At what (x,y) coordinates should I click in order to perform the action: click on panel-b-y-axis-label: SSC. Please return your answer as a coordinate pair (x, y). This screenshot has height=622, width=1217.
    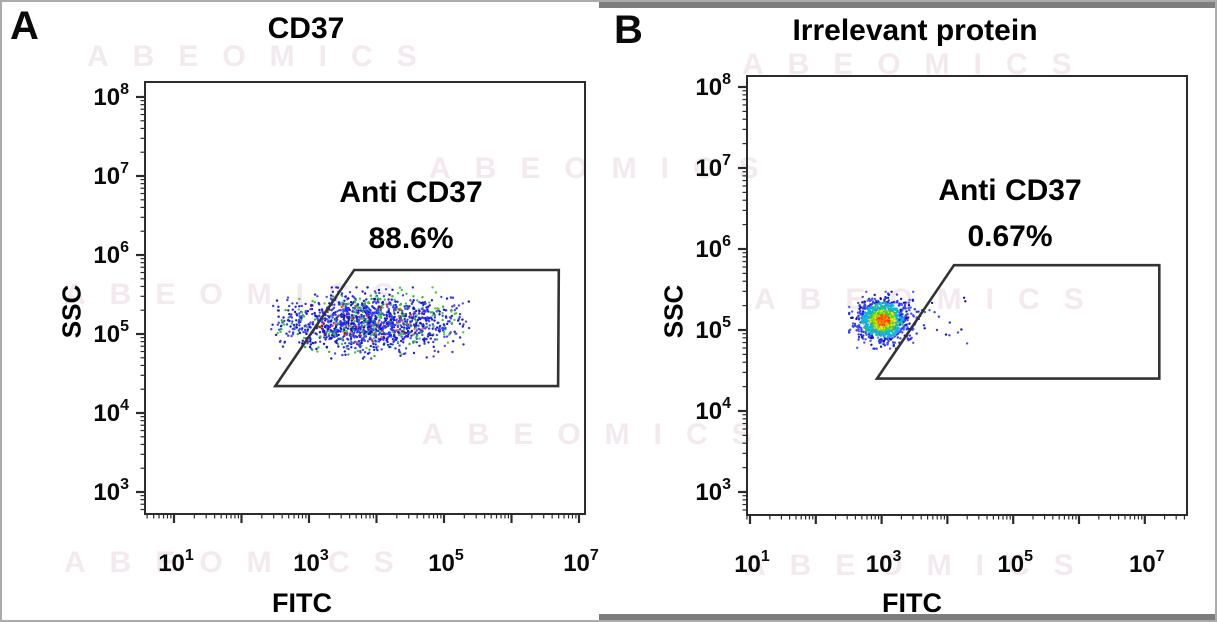
    Looking at the image, I should click on (673, 311).